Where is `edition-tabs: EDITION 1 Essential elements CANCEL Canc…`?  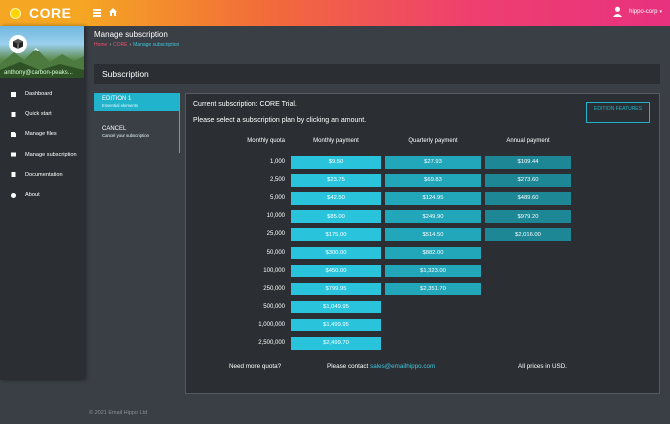
edition-tabs: EDITION 1 Essential elements CANCEL Canc… is located at coordinates (137, 123).